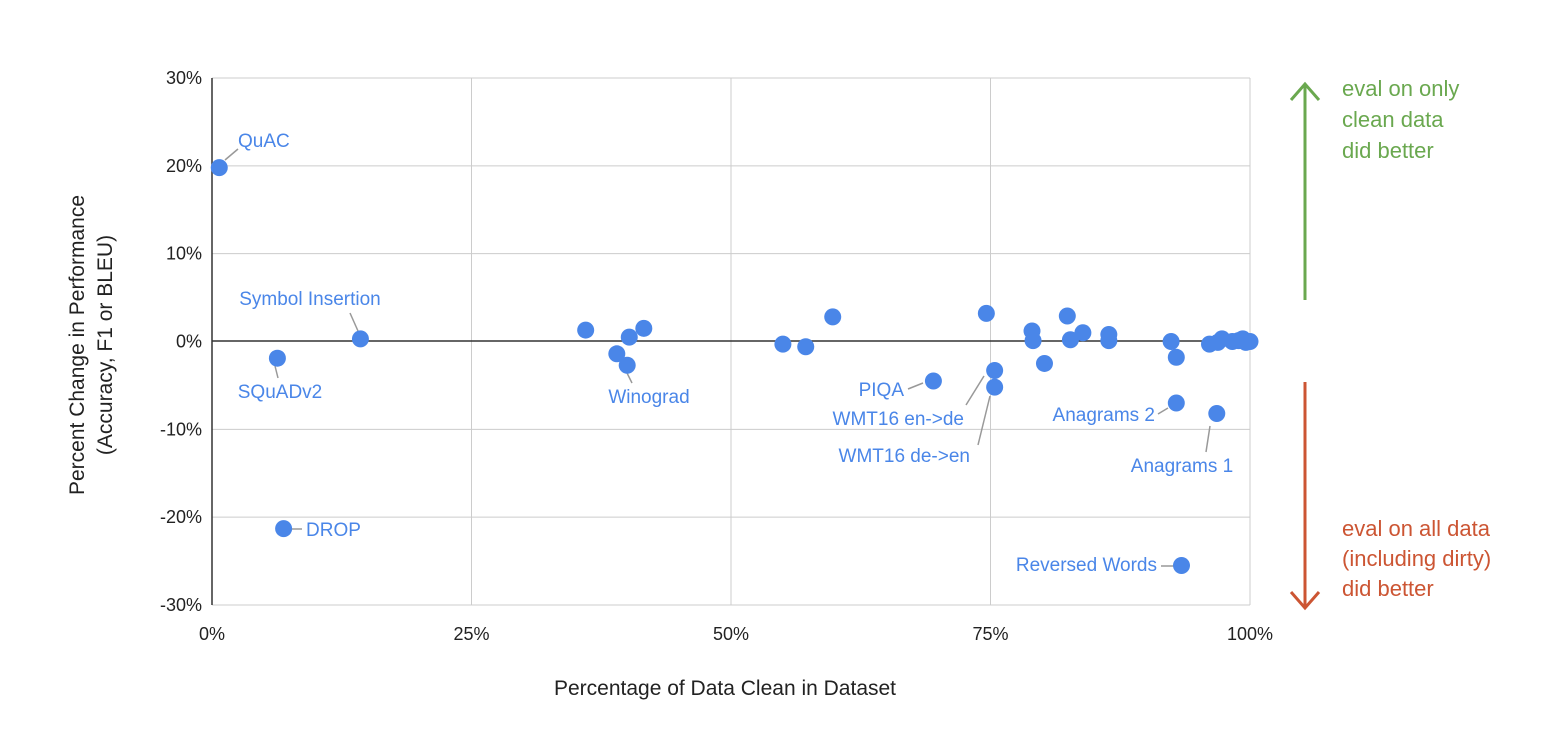  I want to click on x-tick-label: 25%, so click(471, 634).